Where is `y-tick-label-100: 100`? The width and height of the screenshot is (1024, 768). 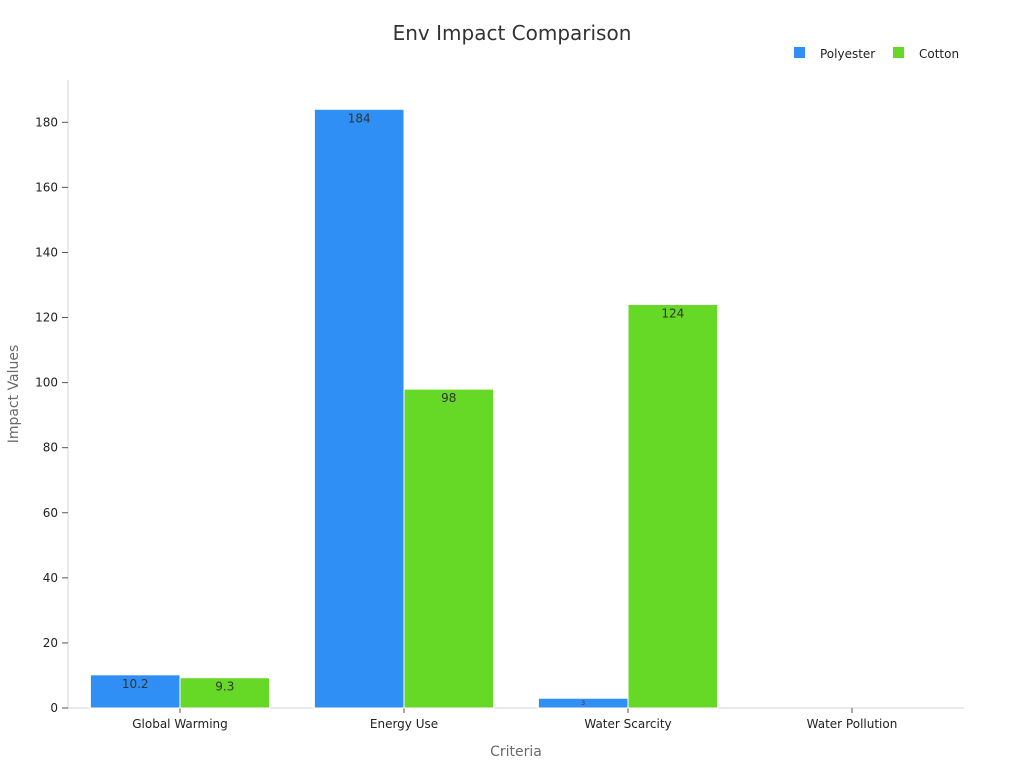
y-tick-label-100: 100 is located at coordinates (46, 383).